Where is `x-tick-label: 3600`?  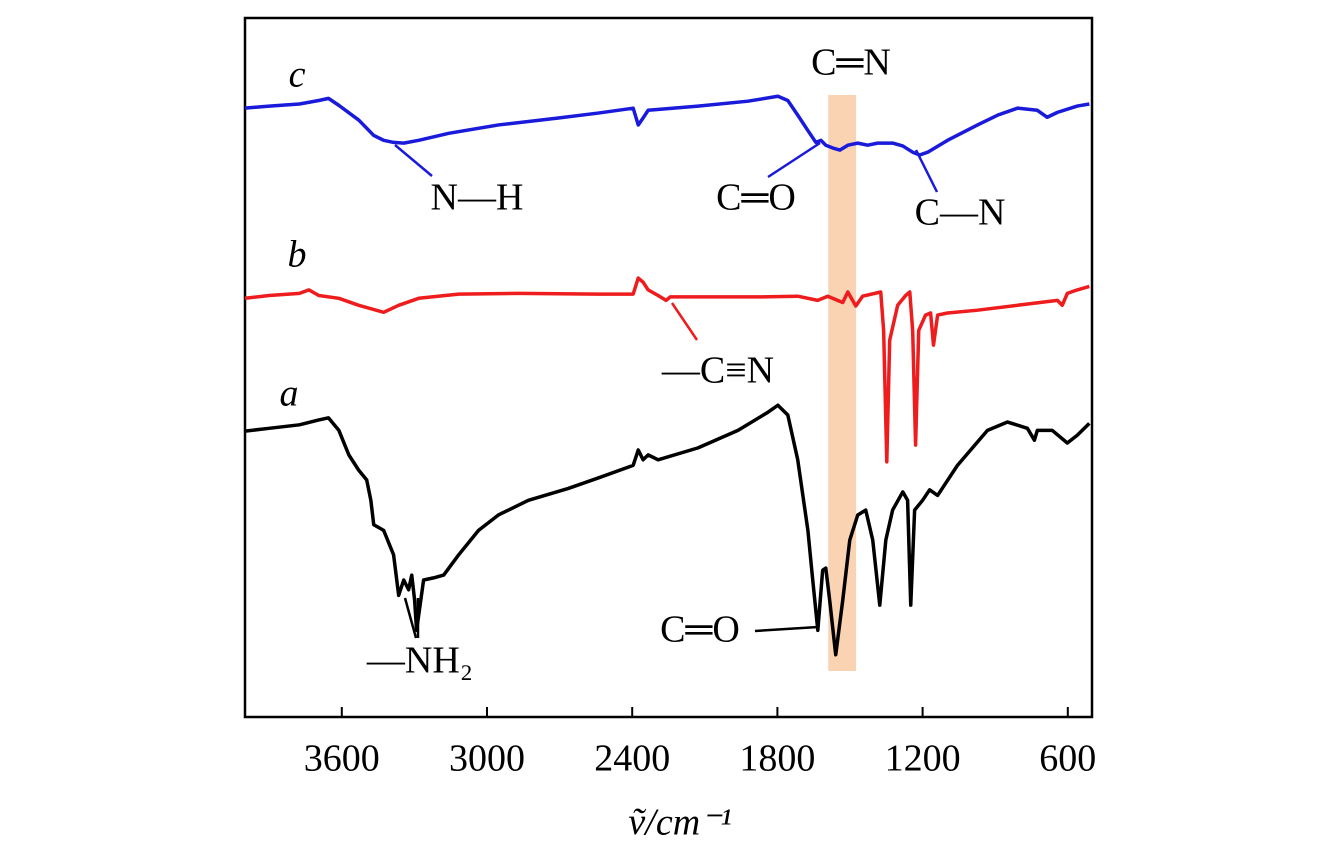 x-tick-label: 3600 is located at coordinates (342, 759).